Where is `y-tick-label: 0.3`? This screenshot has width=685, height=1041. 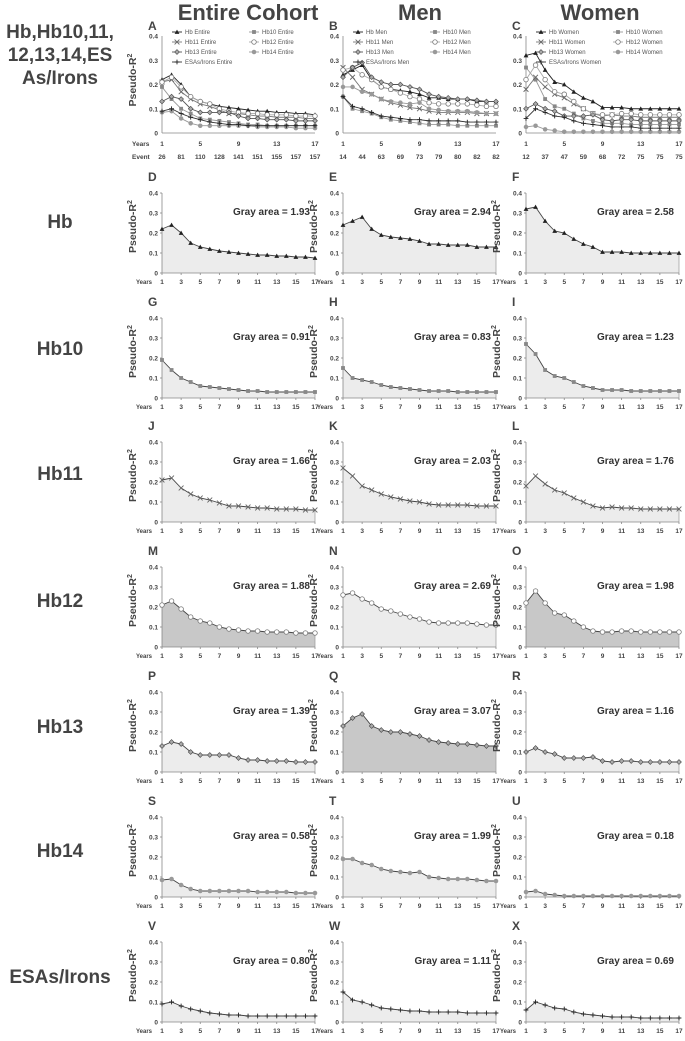 y-tick-label: 0.3 is located at coordinates (517, 588).